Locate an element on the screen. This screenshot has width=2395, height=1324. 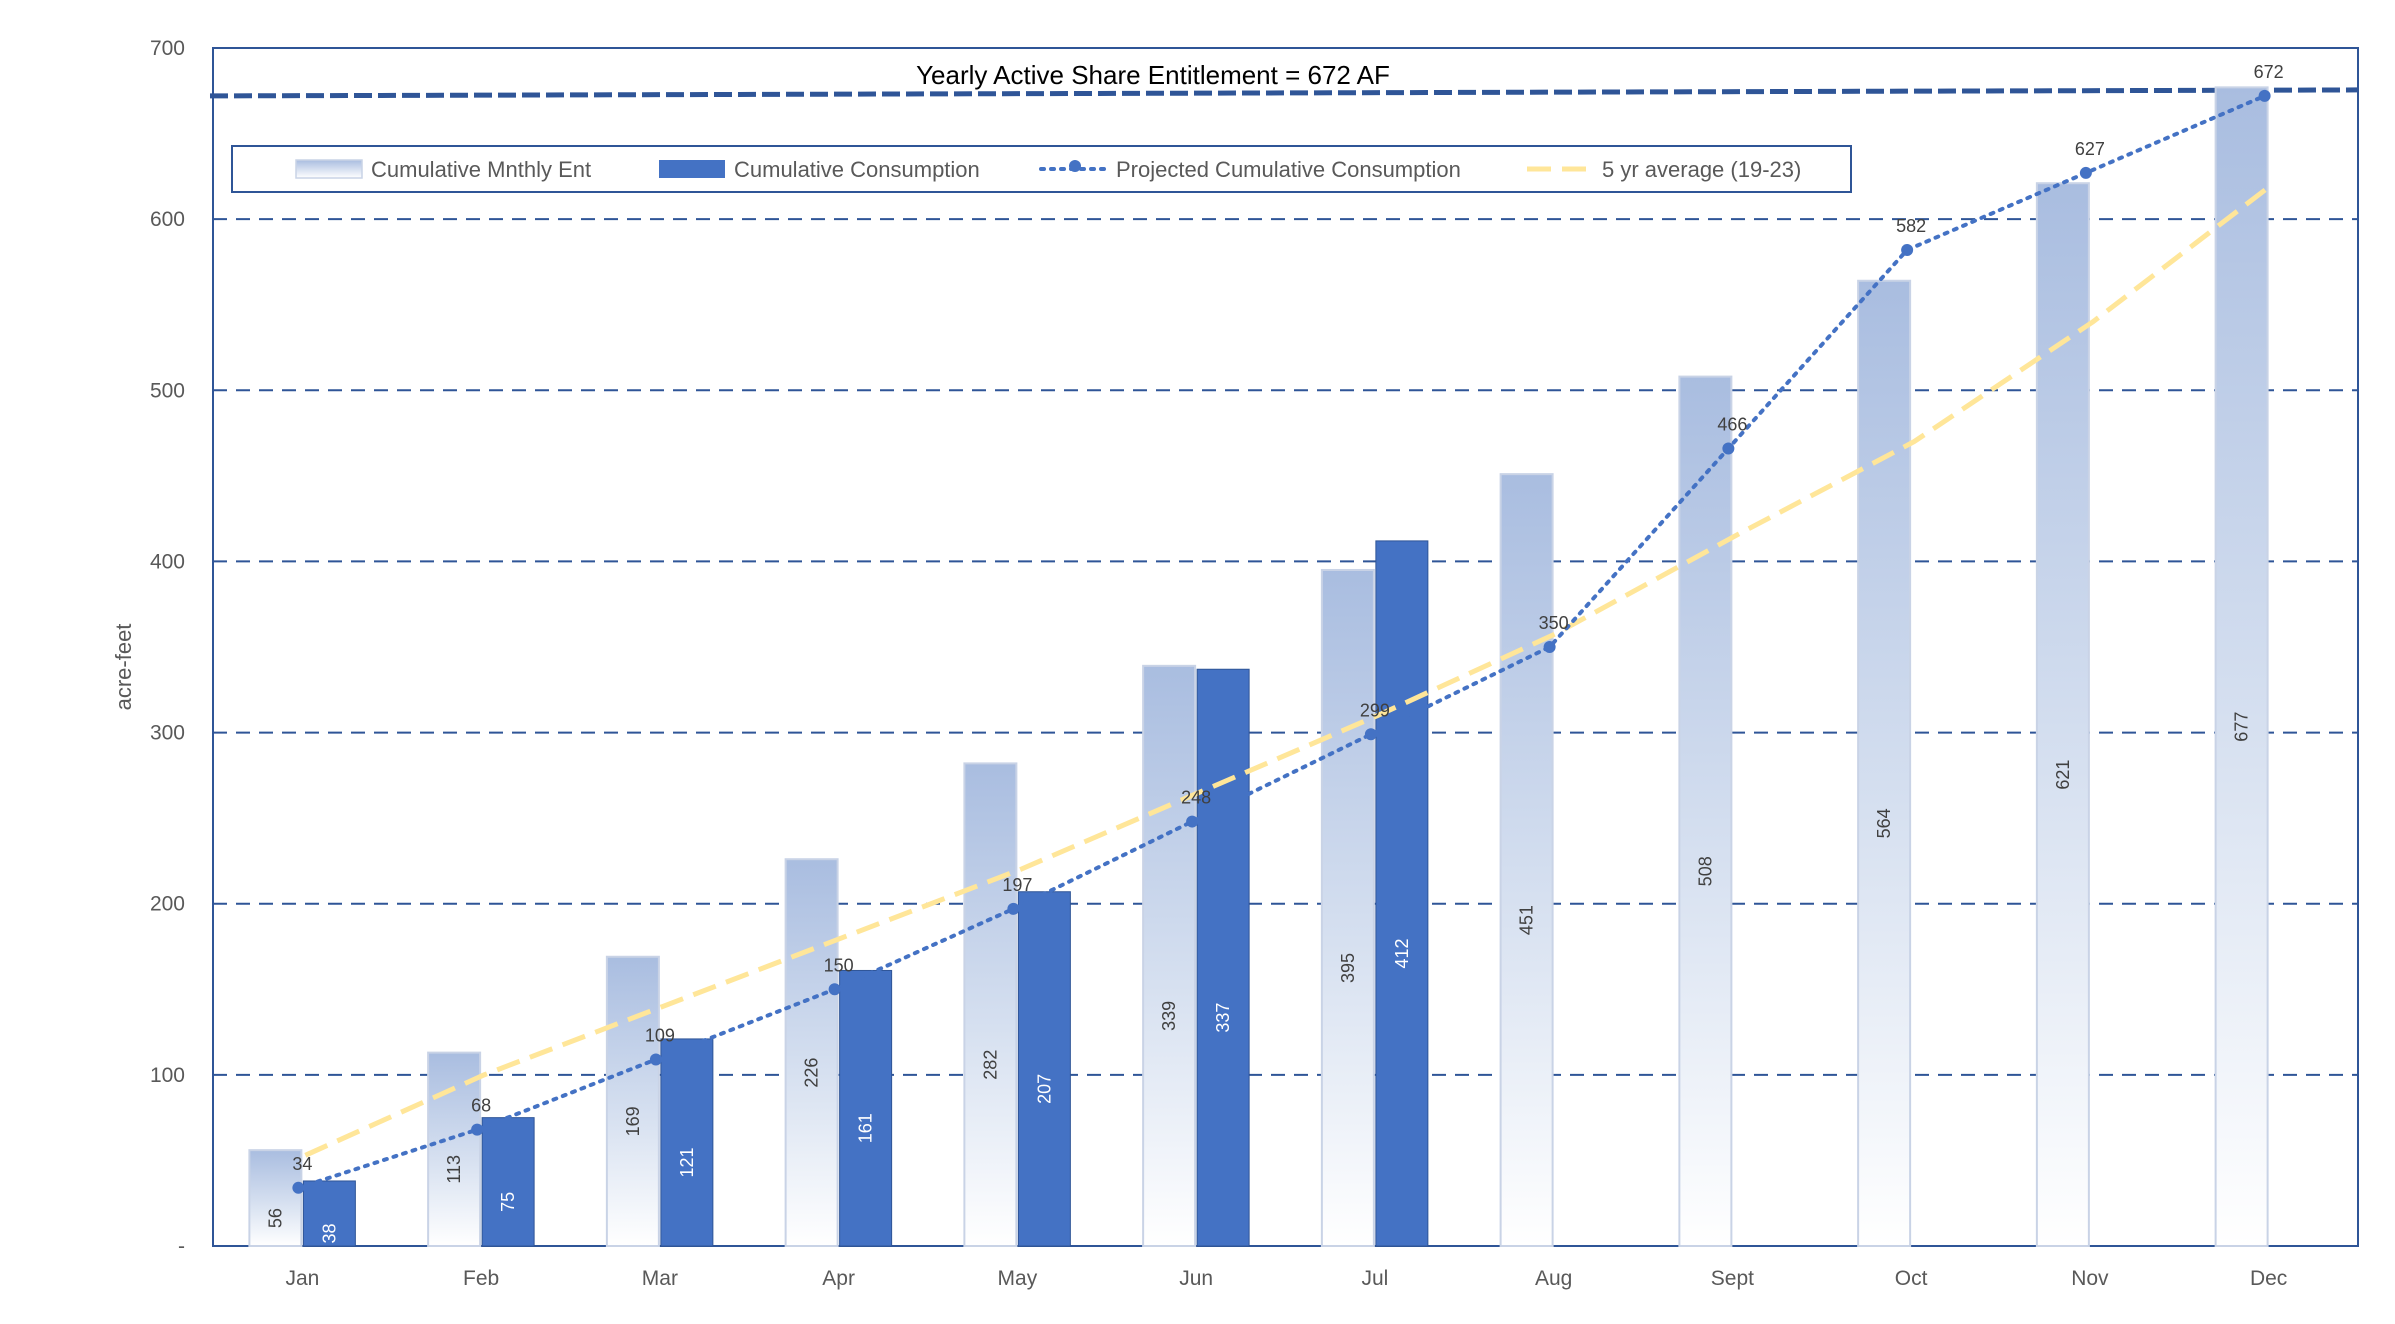
x-tick-label: Apr is located at coordinates (838, 1278).